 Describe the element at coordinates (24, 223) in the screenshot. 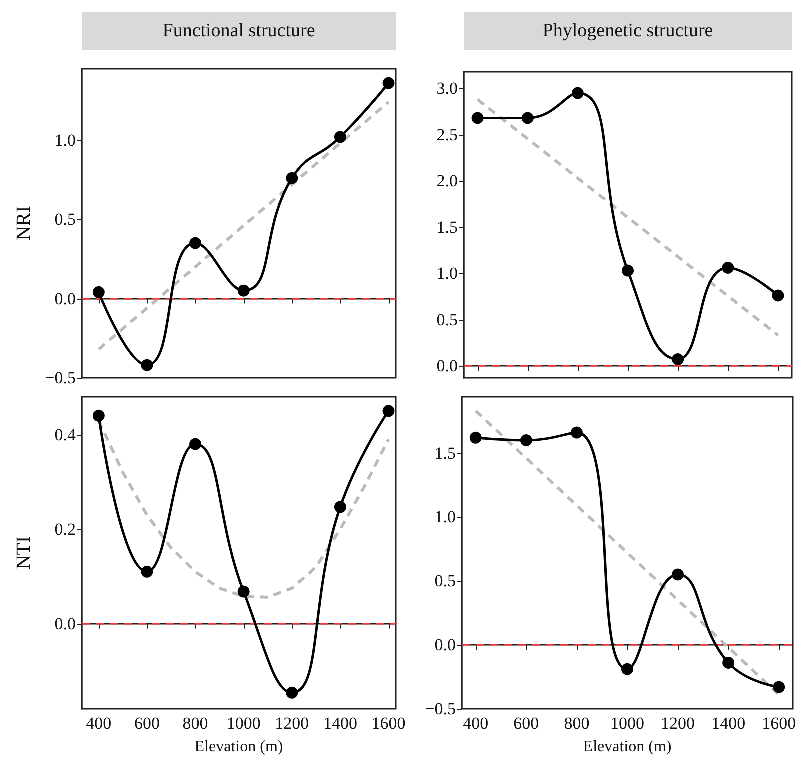

I see `y-axis-title: NRI` at that location.